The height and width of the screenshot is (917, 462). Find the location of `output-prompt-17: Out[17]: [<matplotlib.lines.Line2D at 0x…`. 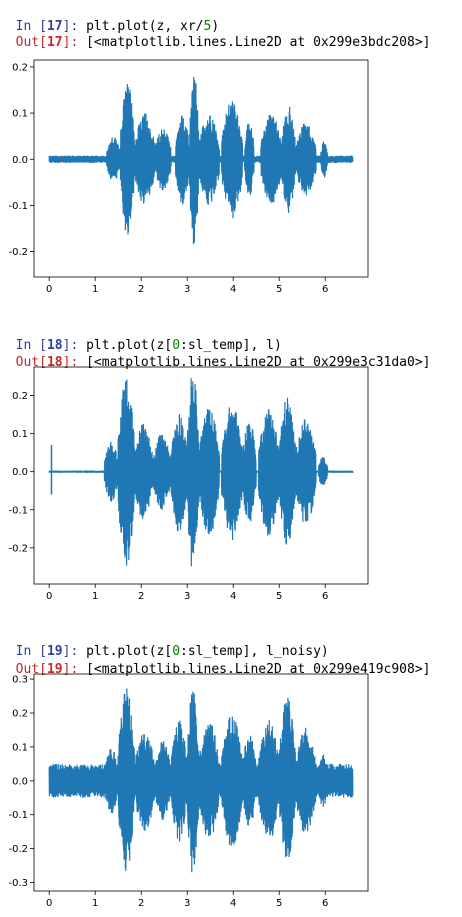

output-prompt-17: Out[17]: [<matplotlib.lines.Line2D at 0x… is located at coordinates (215, 35).